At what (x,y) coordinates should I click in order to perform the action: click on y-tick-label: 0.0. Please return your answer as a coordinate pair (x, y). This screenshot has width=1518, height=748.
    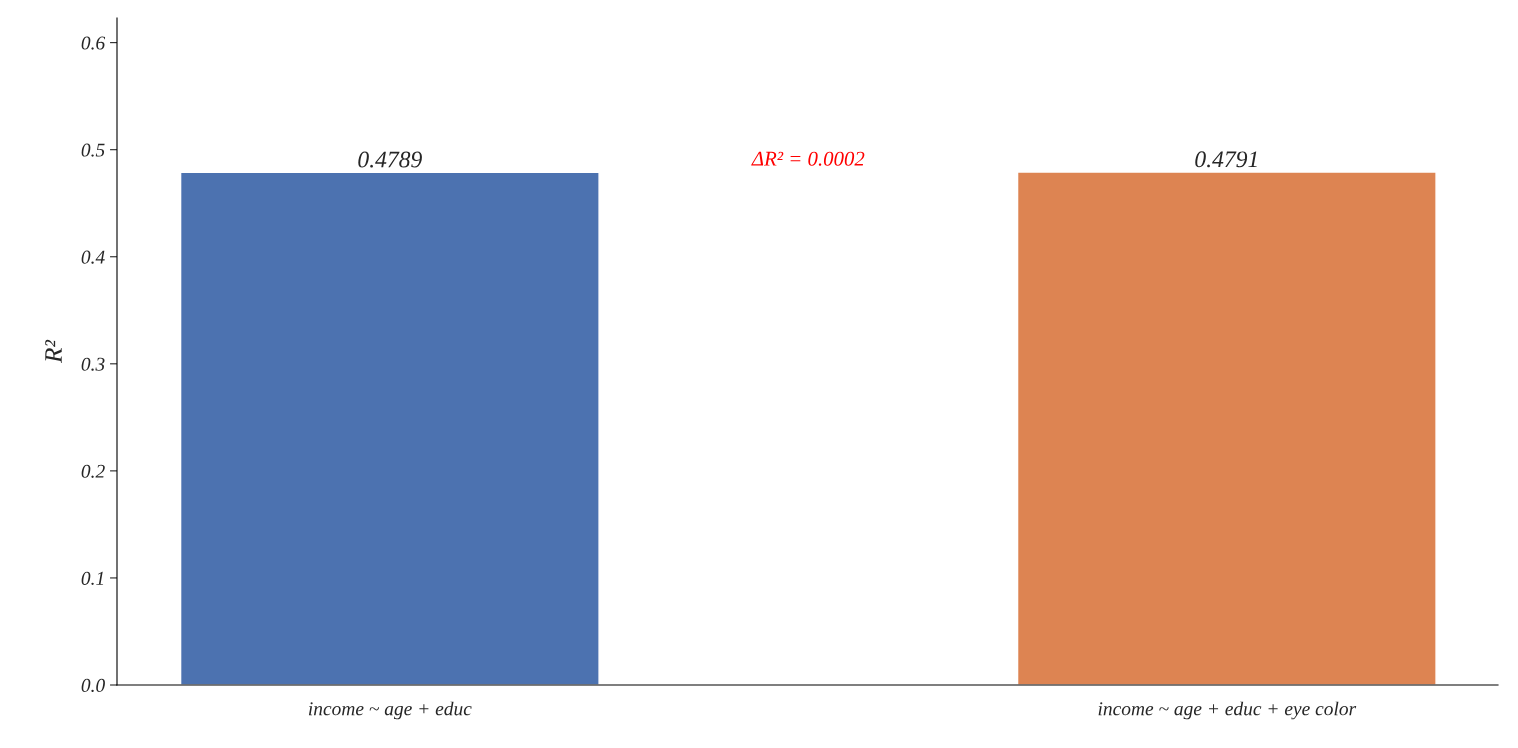
    Looking at the image, I should click on (93, 685).